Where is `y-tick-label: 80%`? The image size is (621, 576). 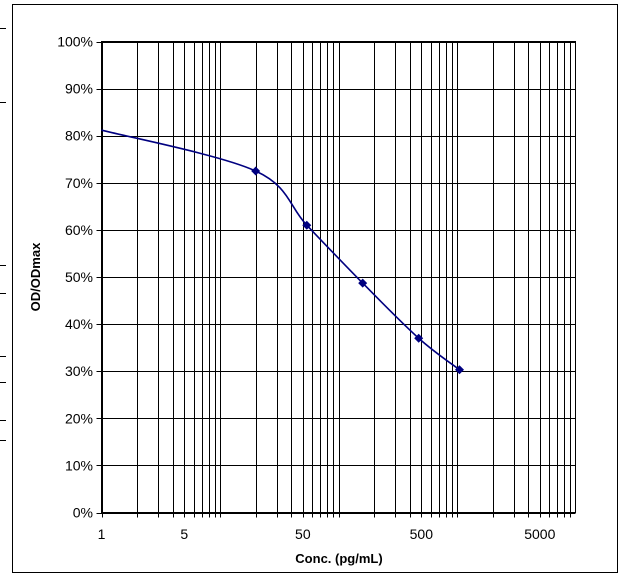 y-tick-label: 80% is located at coordinates (79, 136).